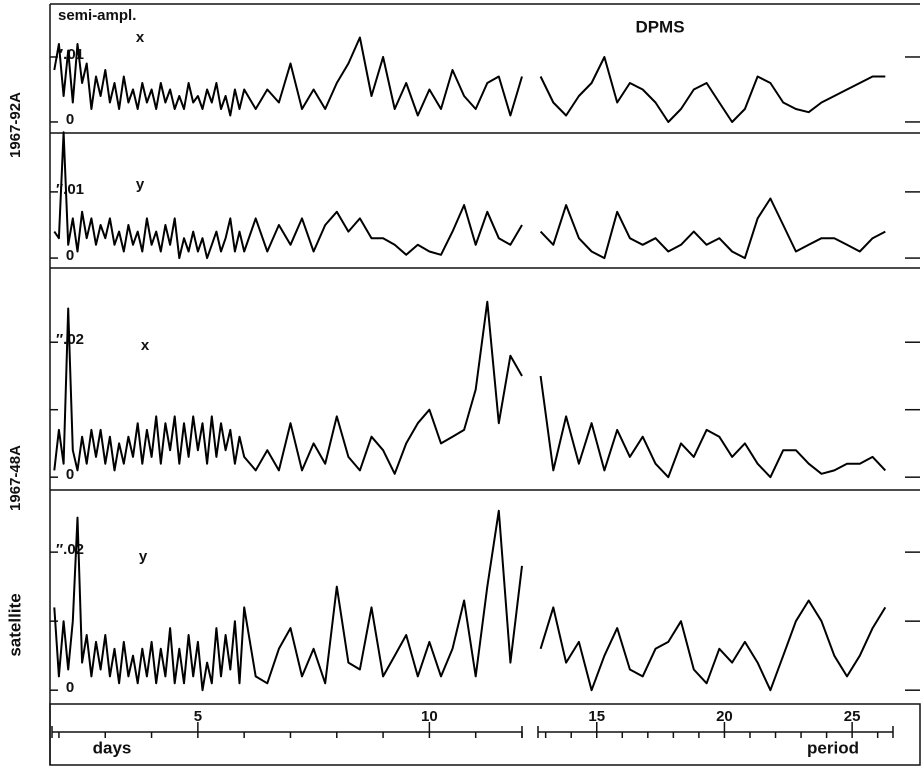 This screenshot has width=922, height=766. I want to click on x-tick-label: 10, so click(429, 716).